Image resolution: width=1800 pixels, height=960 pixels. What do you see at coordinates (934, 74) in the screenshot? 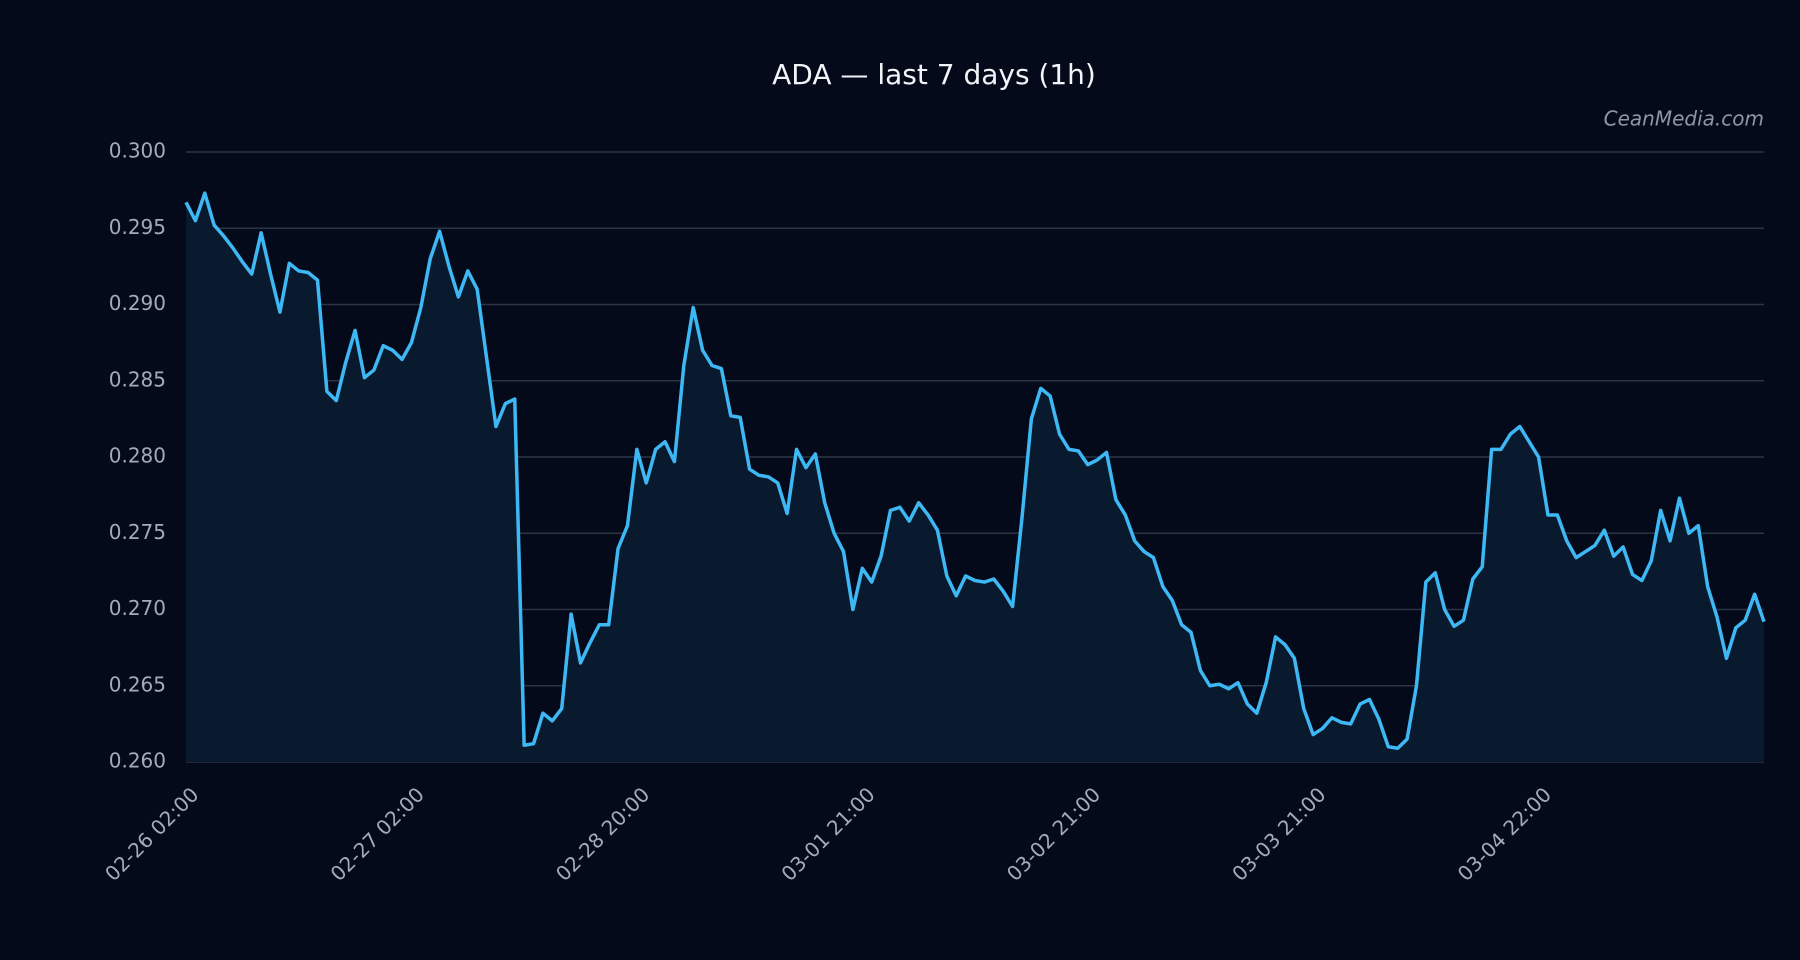
I see `chart-title: ADA — last 7 days (1h)` at bounding box center [934, 74].